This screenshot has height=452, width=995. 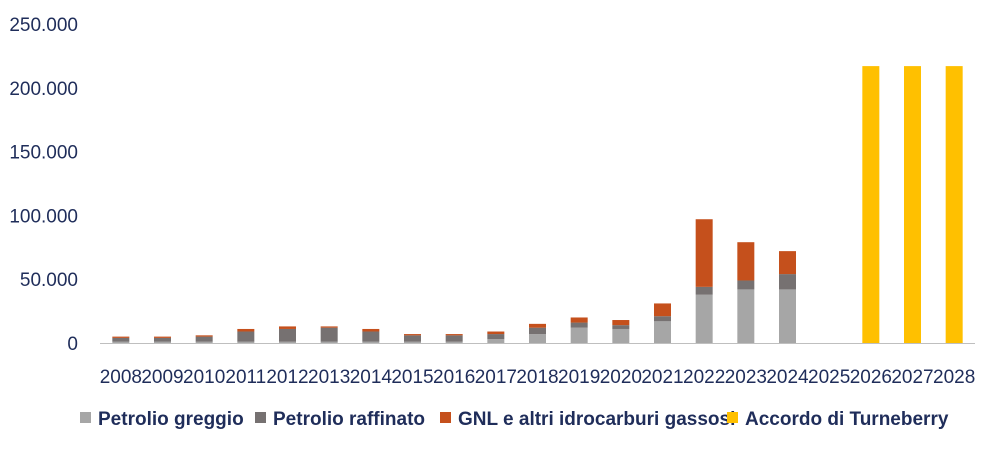 I want to click on x-tick-label: 2013, so click(x=329, y=377).